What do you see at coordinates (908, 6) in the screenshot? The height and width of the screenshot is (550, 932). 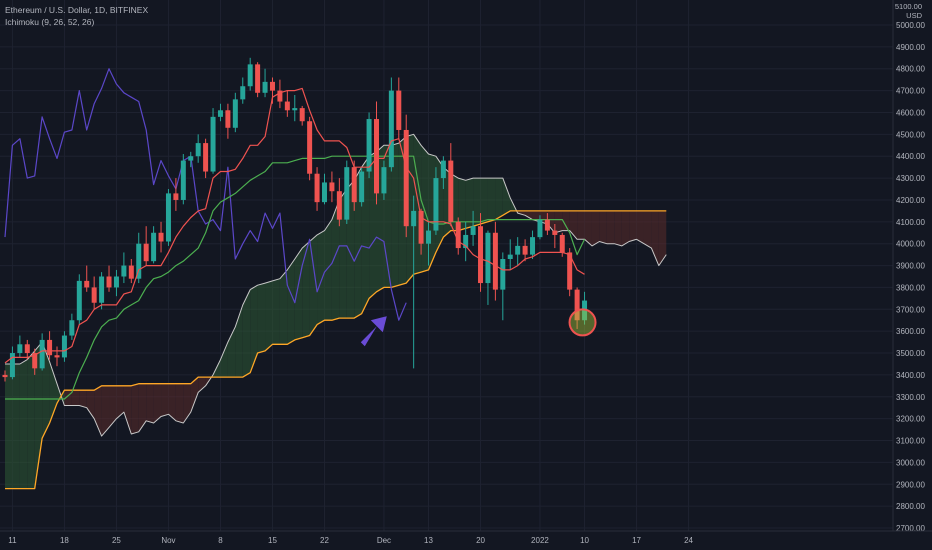 I see `price-axis-top-label: 5100.00` at bounding box center [908, 6].